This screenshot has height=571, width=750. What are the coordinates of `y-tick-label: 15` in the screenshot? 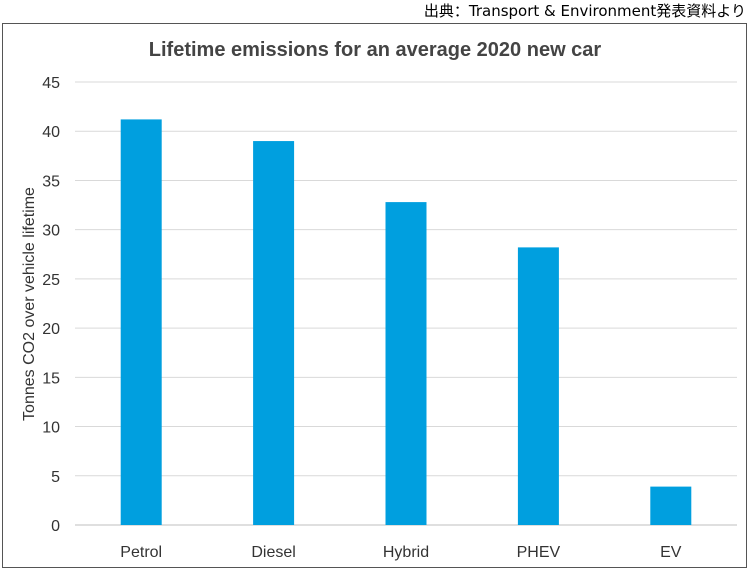 It's located at (51, 378).